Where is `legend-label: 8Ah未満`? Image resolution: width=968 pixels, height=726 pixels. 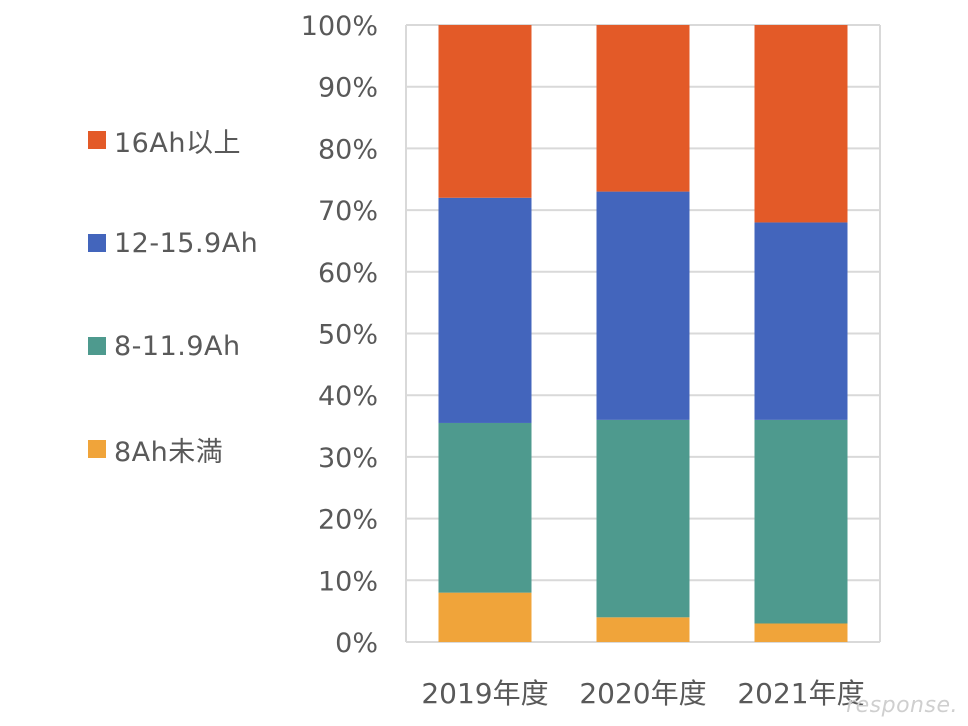
legend-label: 8Ah未満 is located at coordinates (169, 452).